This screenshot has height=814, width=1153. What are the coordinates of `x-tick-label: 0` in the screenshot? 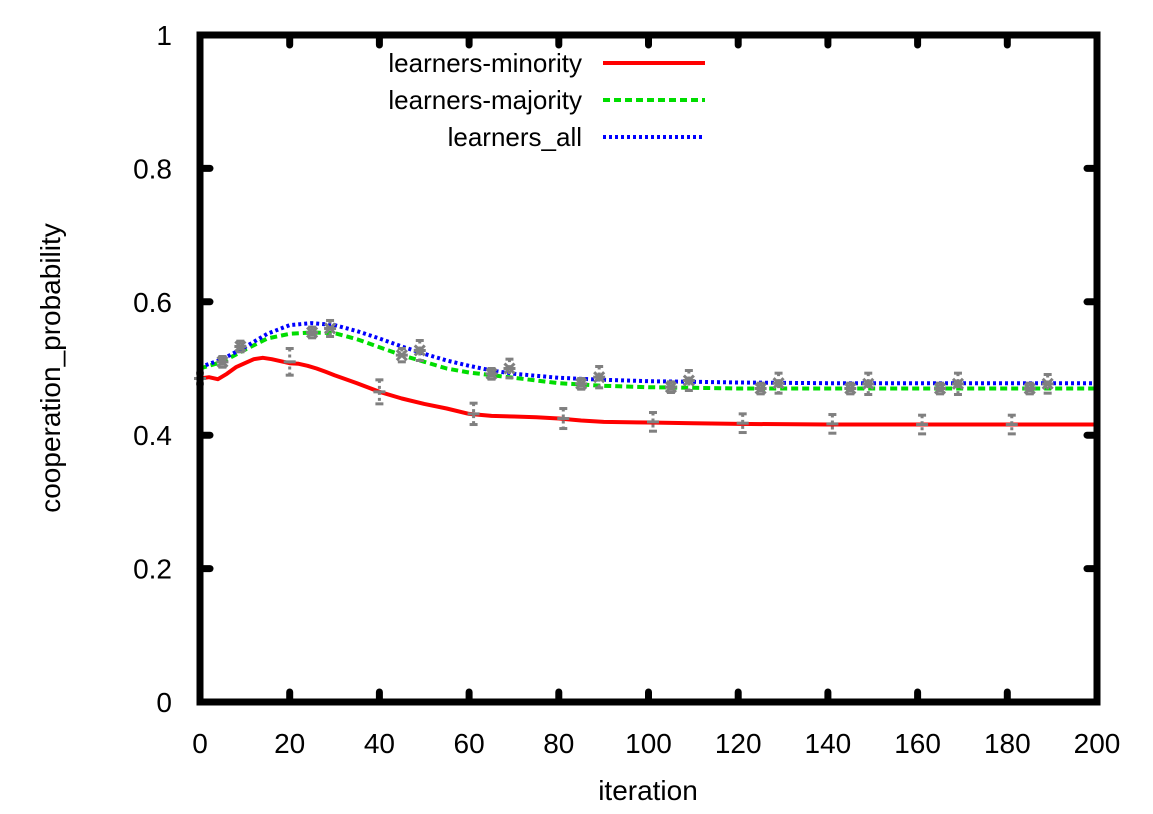 It's located at (200, 743).